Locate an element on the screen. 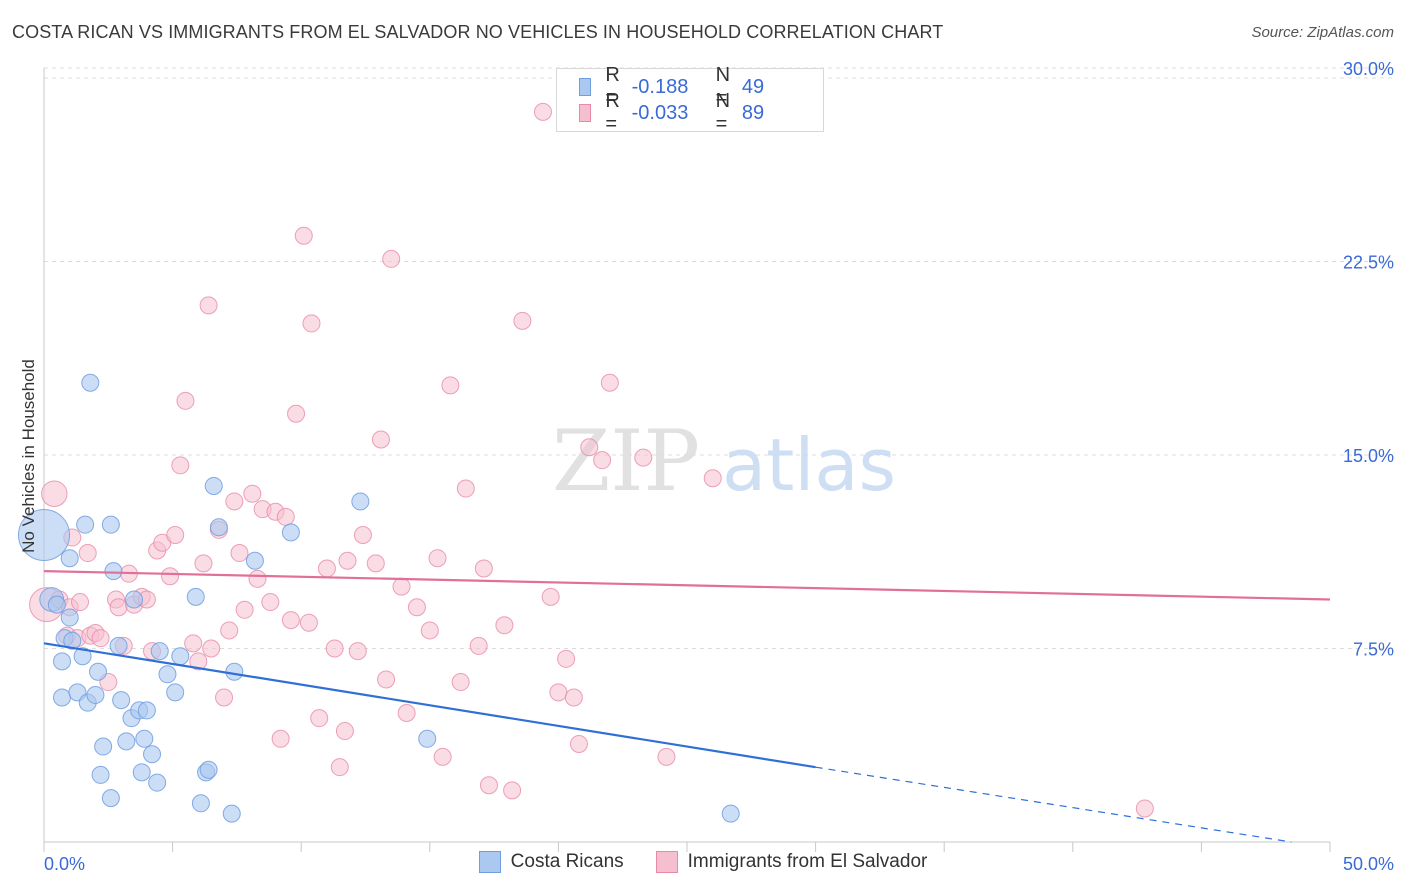 This screenshot has width=1406, height=892. legend-n-value: 89 is located at coordinates (753, 112).